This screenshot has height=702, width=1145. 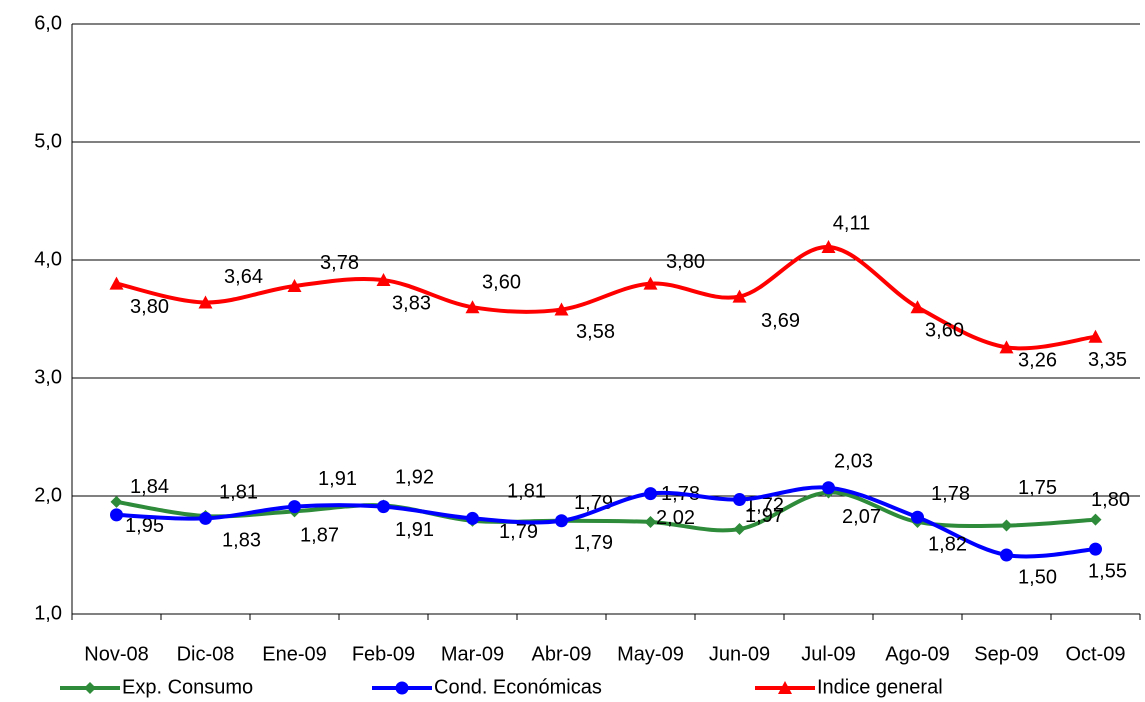 What do you see at coordinates (1095, 654) in the screenshot?
I see `x-tick-label: Oct-09` at bounding box center [1095, 654].